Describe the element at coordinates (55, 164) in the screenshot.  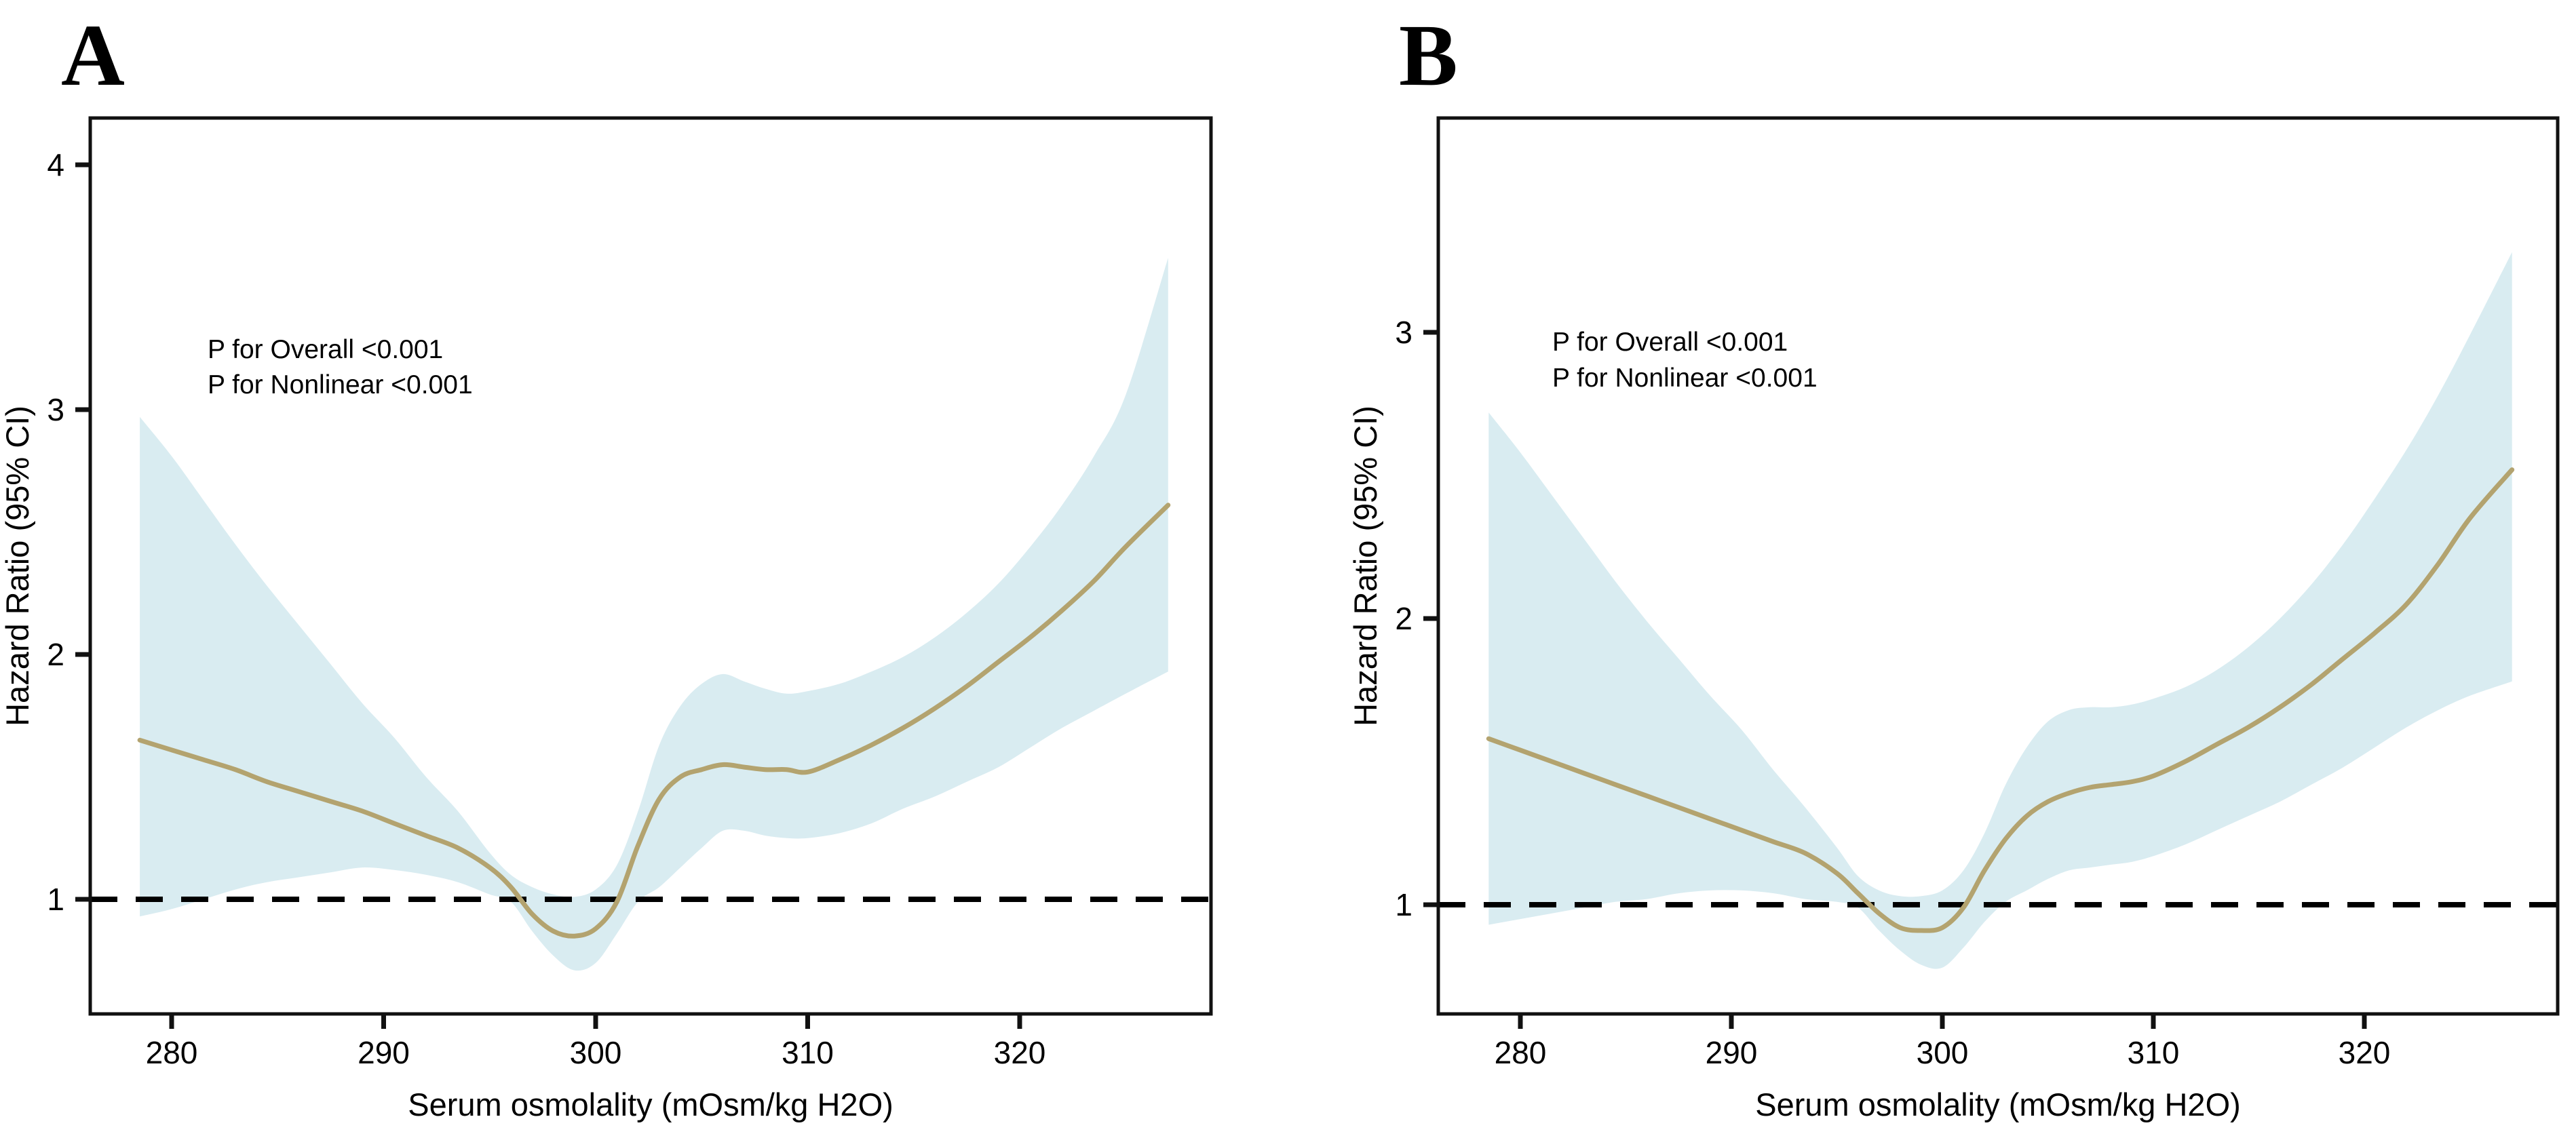
I see `y-tick-label: 4` at that location.